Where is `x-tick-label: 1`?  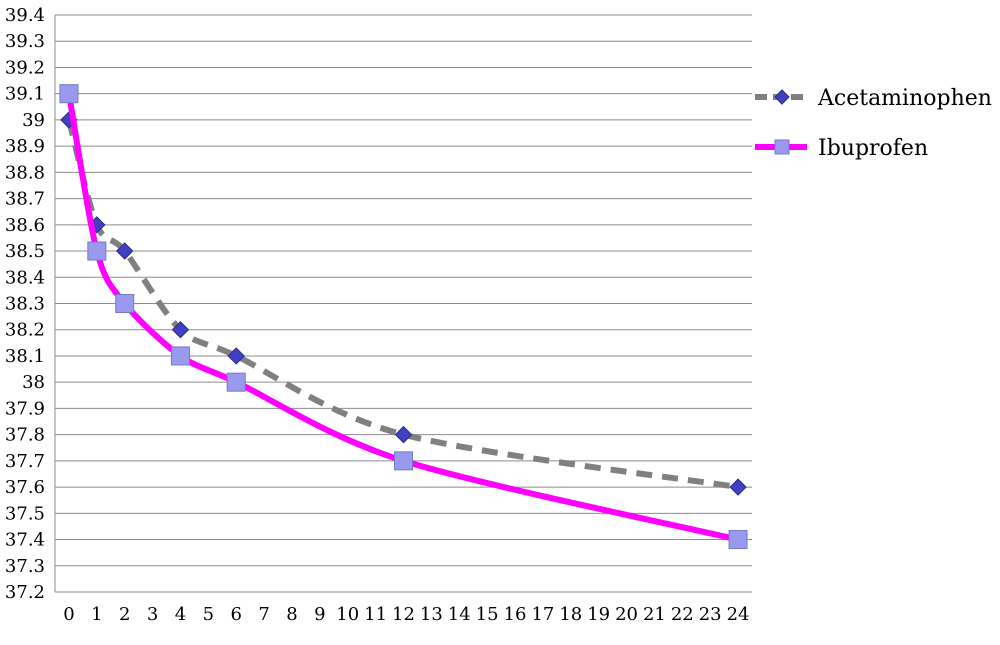
x-tick-label: 1 is located at coordinates (96, 614).